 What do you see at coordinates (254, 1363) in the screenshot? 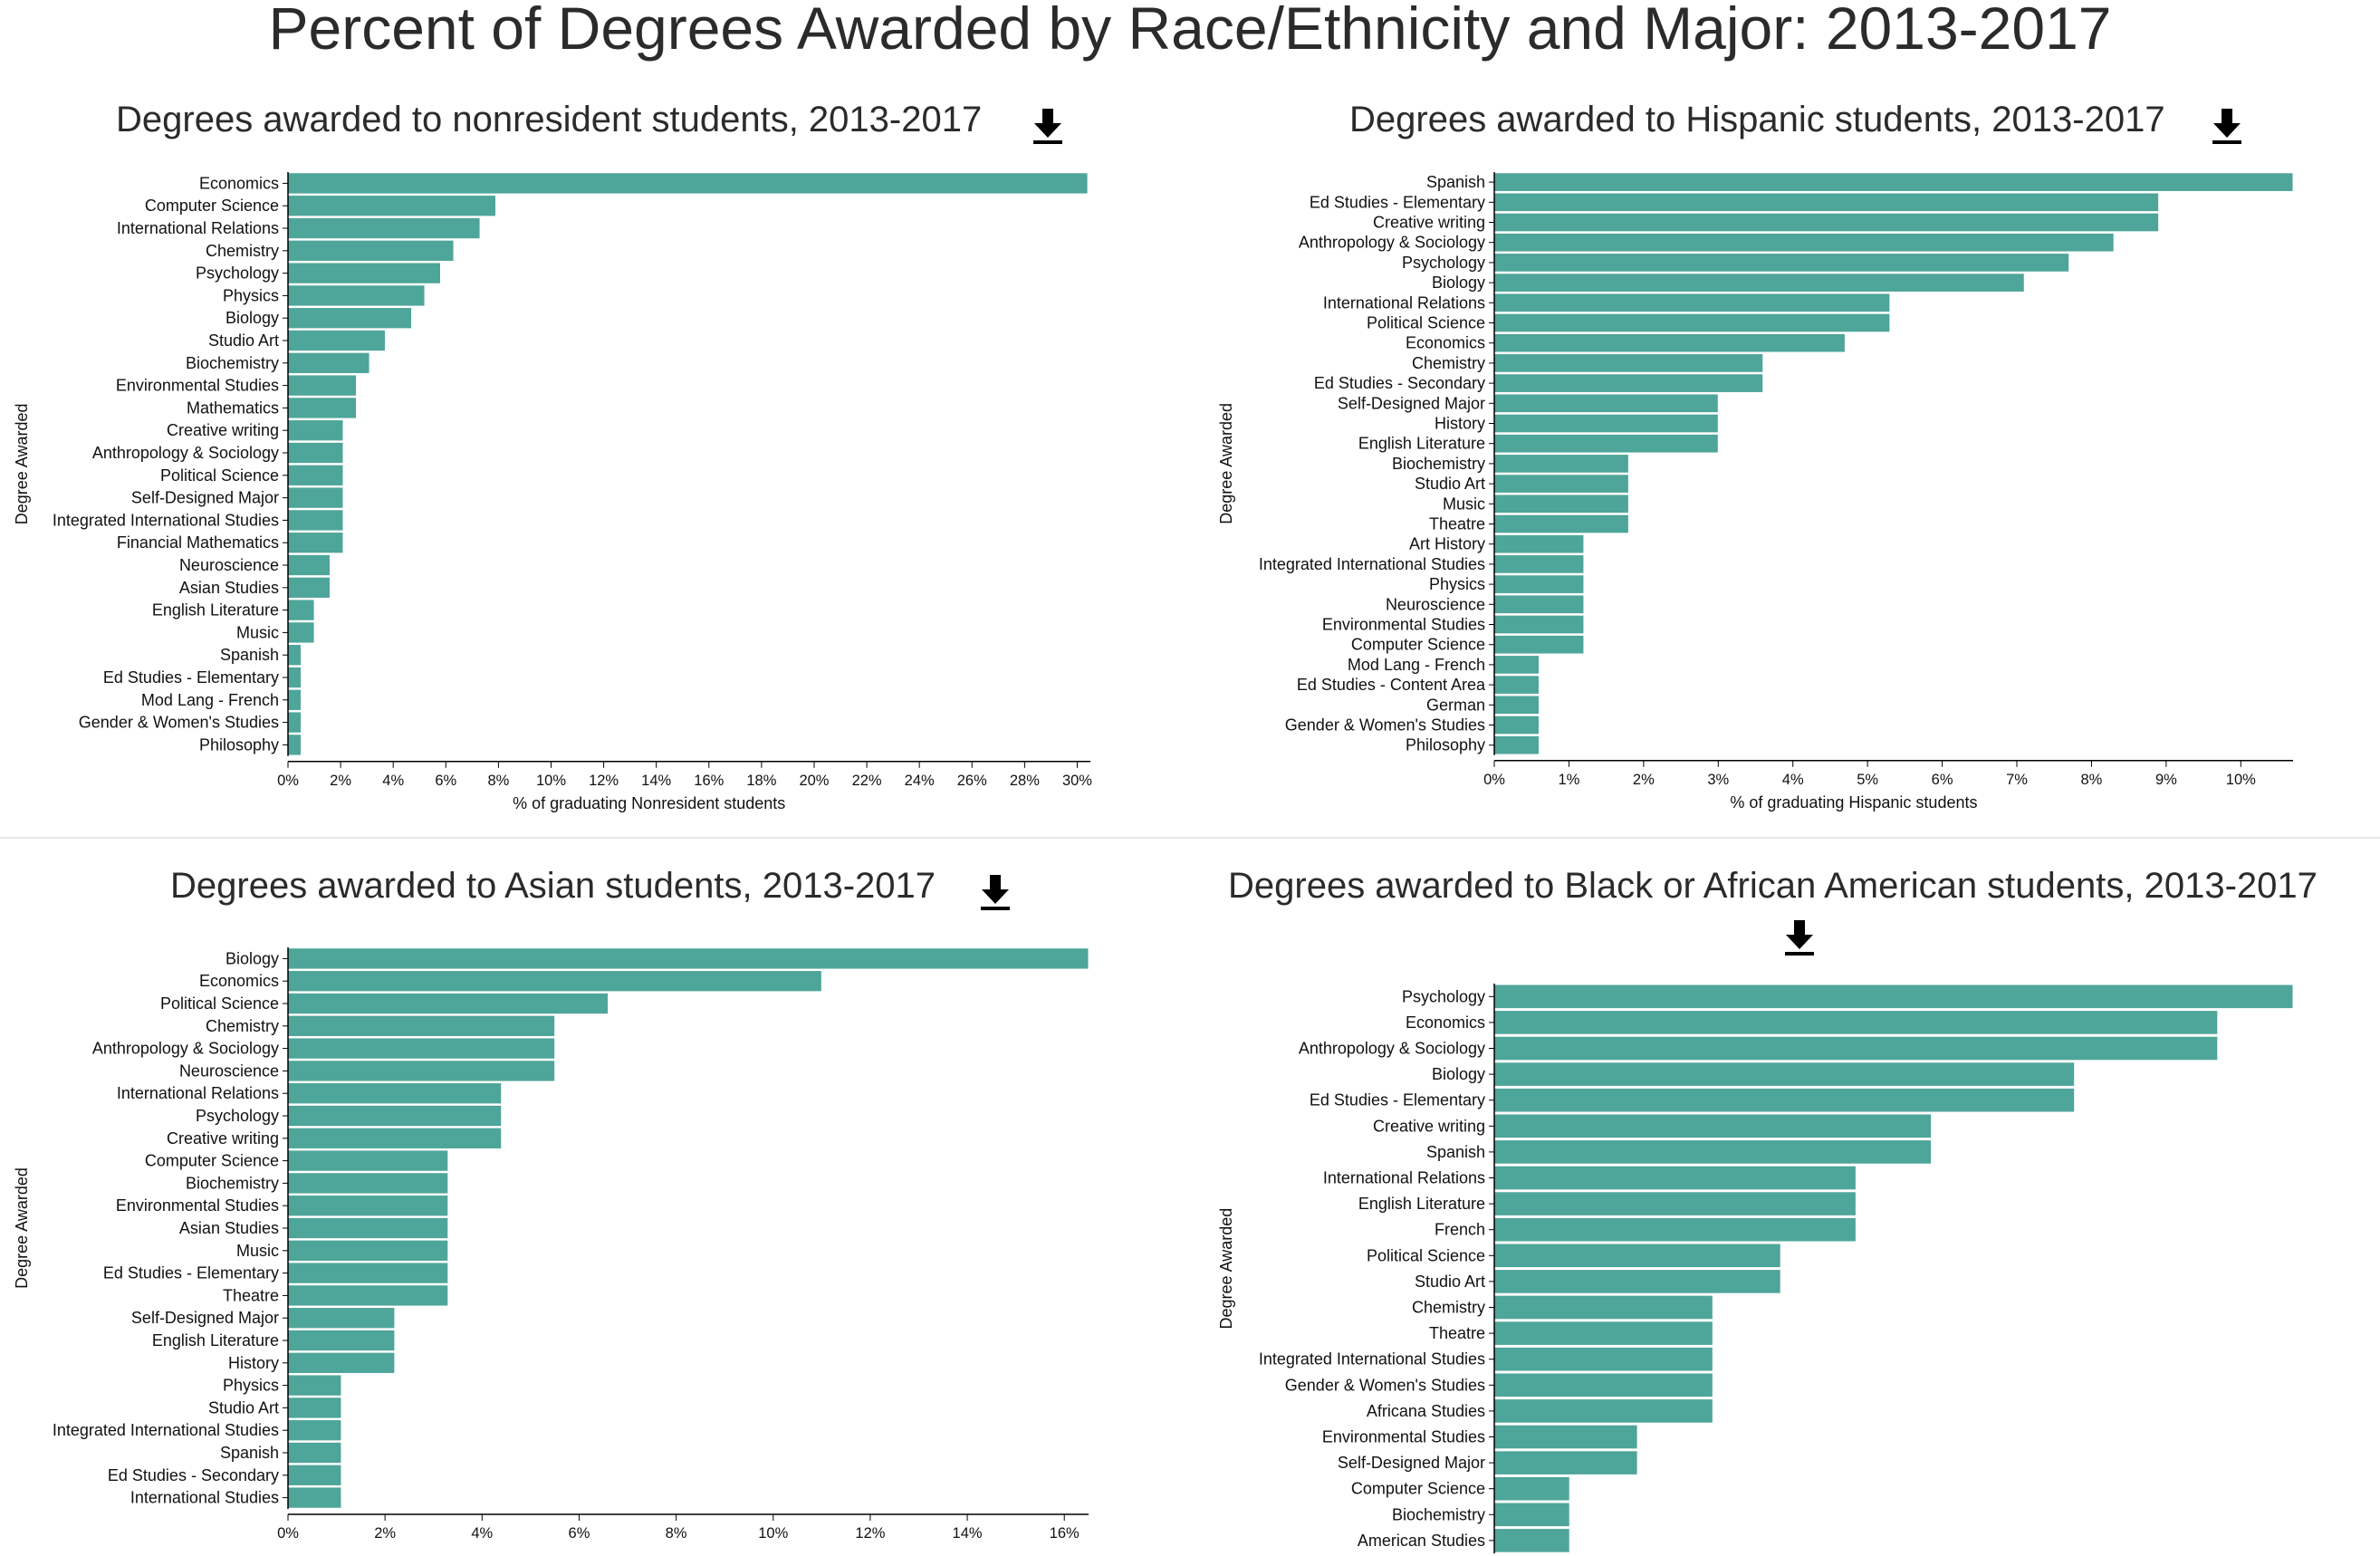
I see `y-tick-label: History` at bounding box center [254, 1363].